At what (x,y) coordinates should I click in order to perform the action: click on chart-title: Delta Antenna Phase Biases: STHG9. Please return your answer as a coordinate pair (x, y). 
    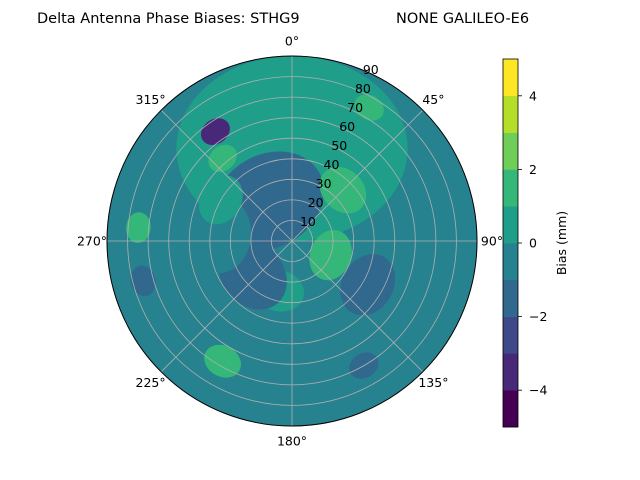
    Looking at the image, I should click on (168, 19).